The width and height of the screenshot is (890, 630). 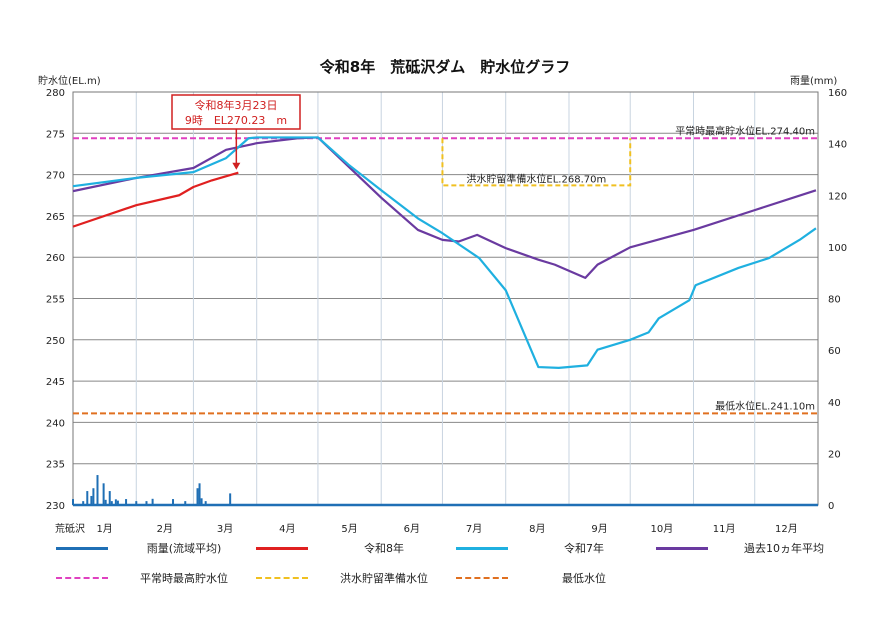 I want to click on legend-item: 過去10ヵ年平均, so click(x=750, y=548).